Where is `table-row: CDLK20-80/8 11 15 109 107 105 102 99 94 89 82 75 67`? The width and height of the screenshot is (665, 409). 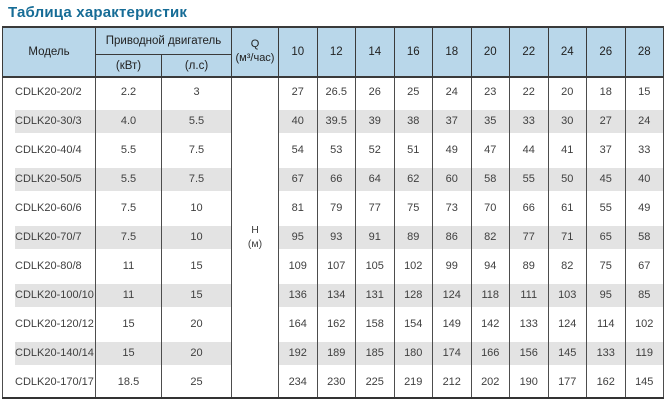
table-row: CDLK20-80/8 11 15 109 107 105 102 99 94 89 82 75 67 is located at coordinates (333, 266).